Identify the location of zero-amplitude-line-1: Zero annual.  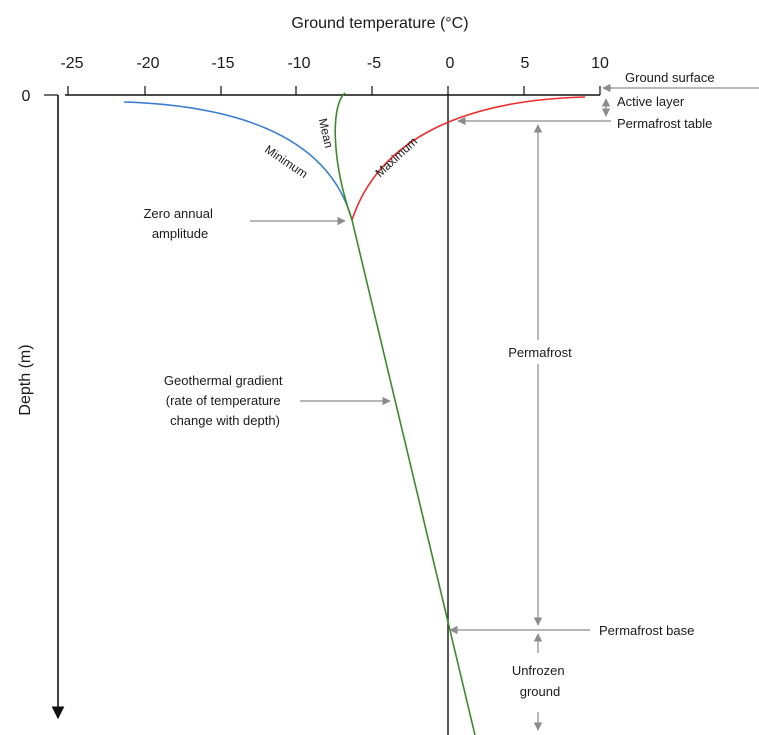
(177, 213).